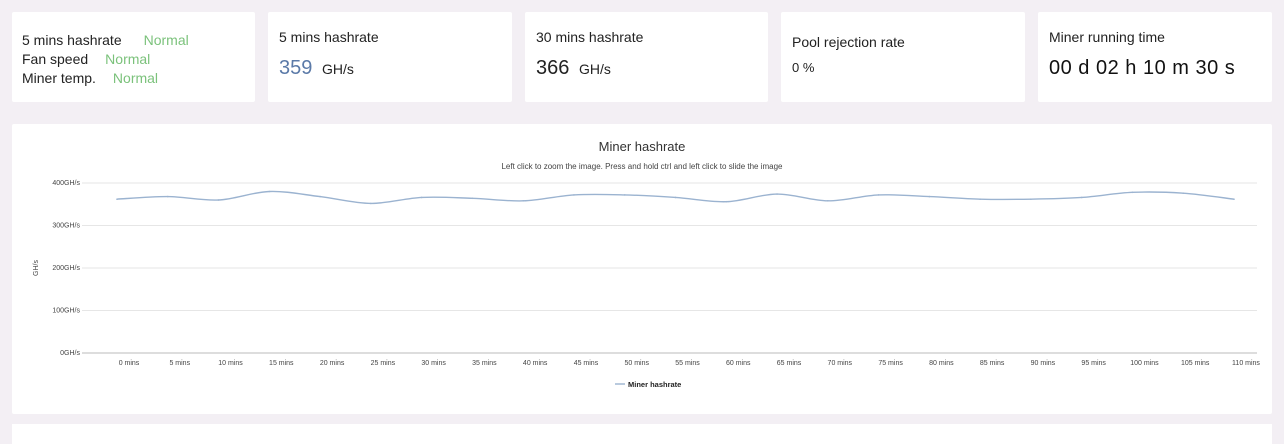  What do you see at coordinates (281, 363) in the screenshot?
I see `x-tick-label: 15 mins` at bounding box center [281, 363].